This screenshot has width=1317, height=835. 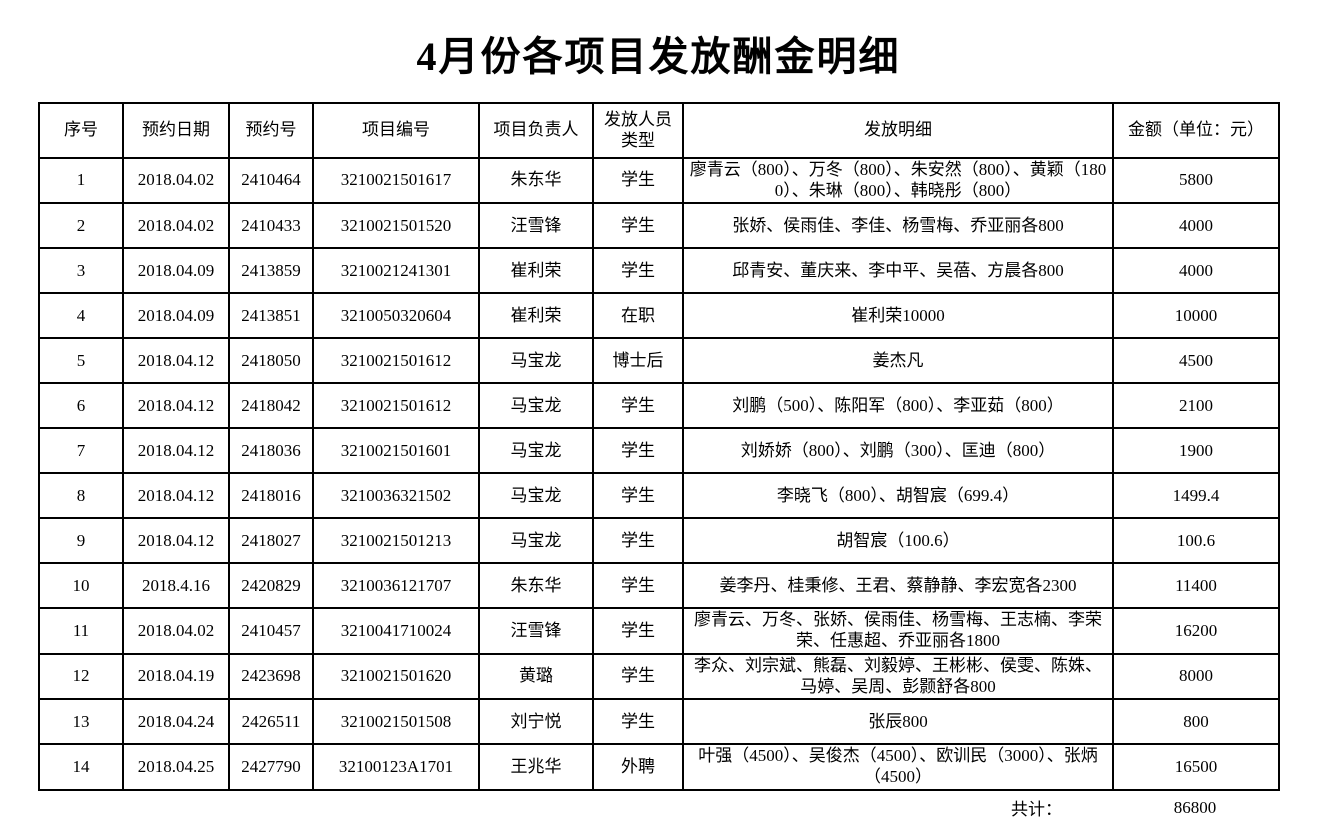 I want to click on date-cell: 2018.04.02, so click(x=176, y=631).